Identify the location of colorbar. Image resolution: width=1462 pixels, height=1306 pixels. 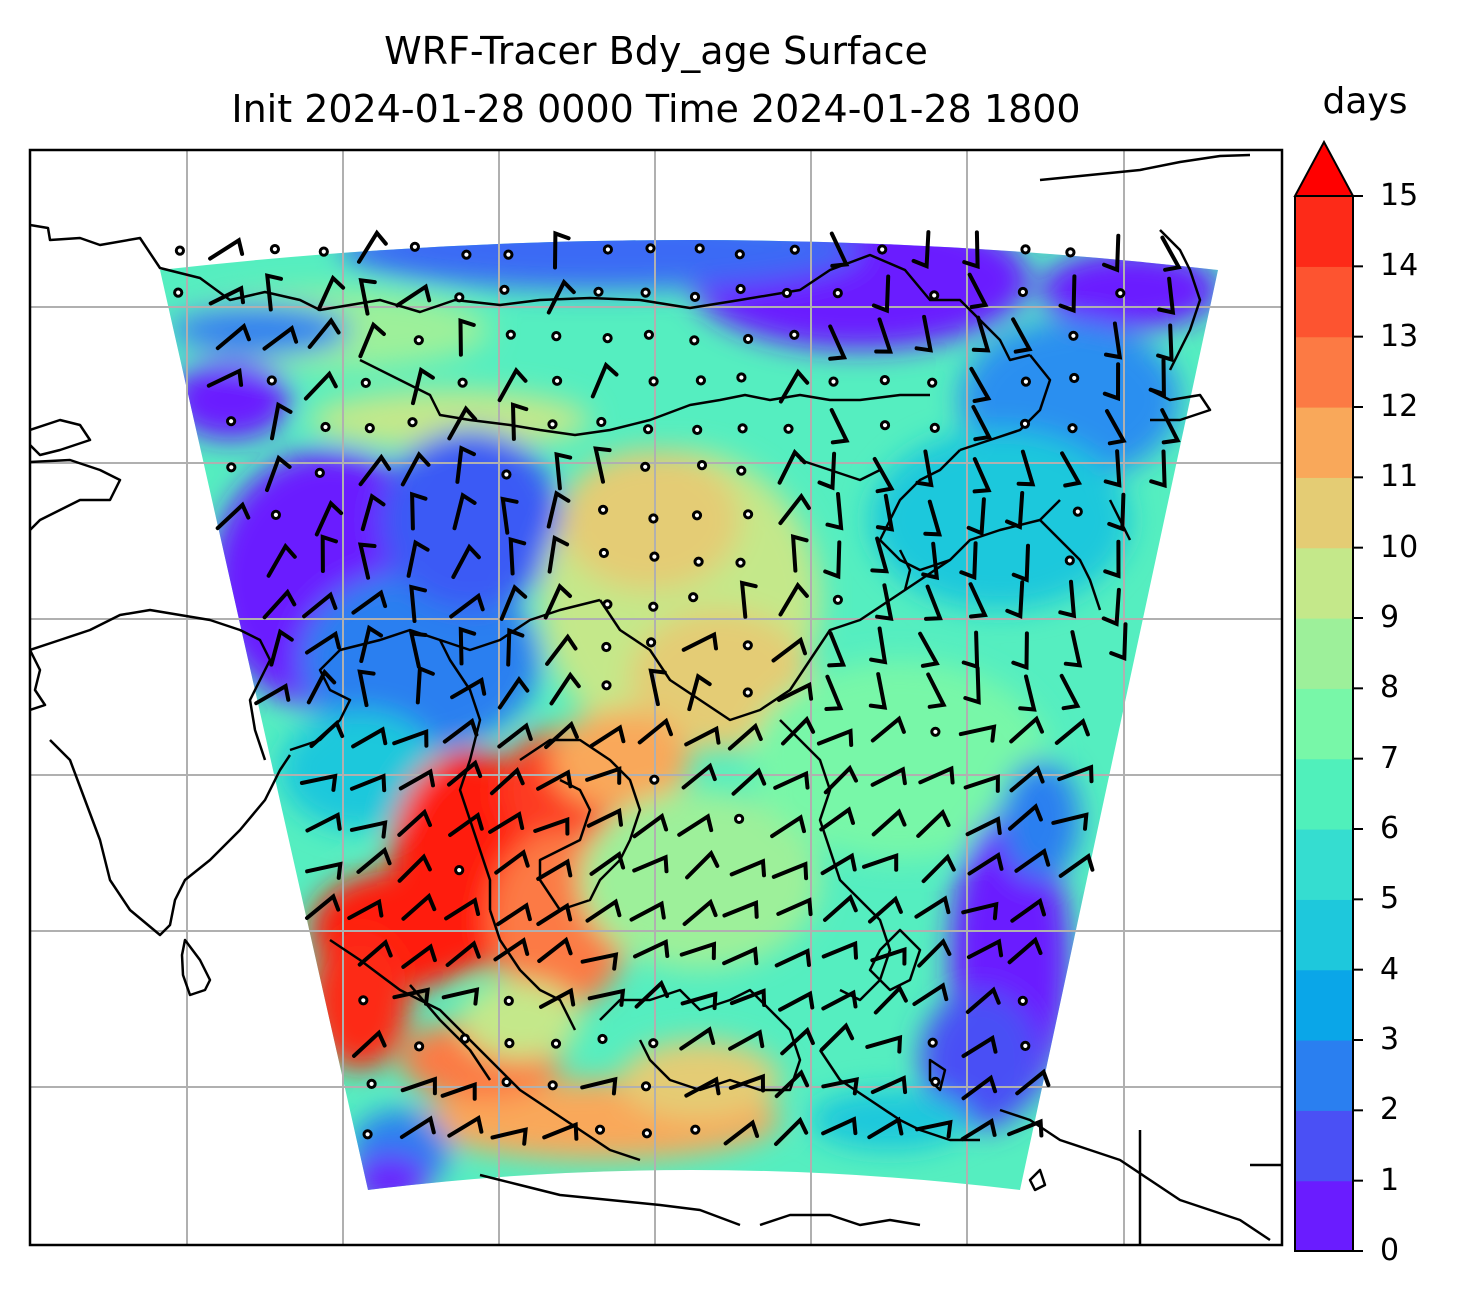
(1328, 695).